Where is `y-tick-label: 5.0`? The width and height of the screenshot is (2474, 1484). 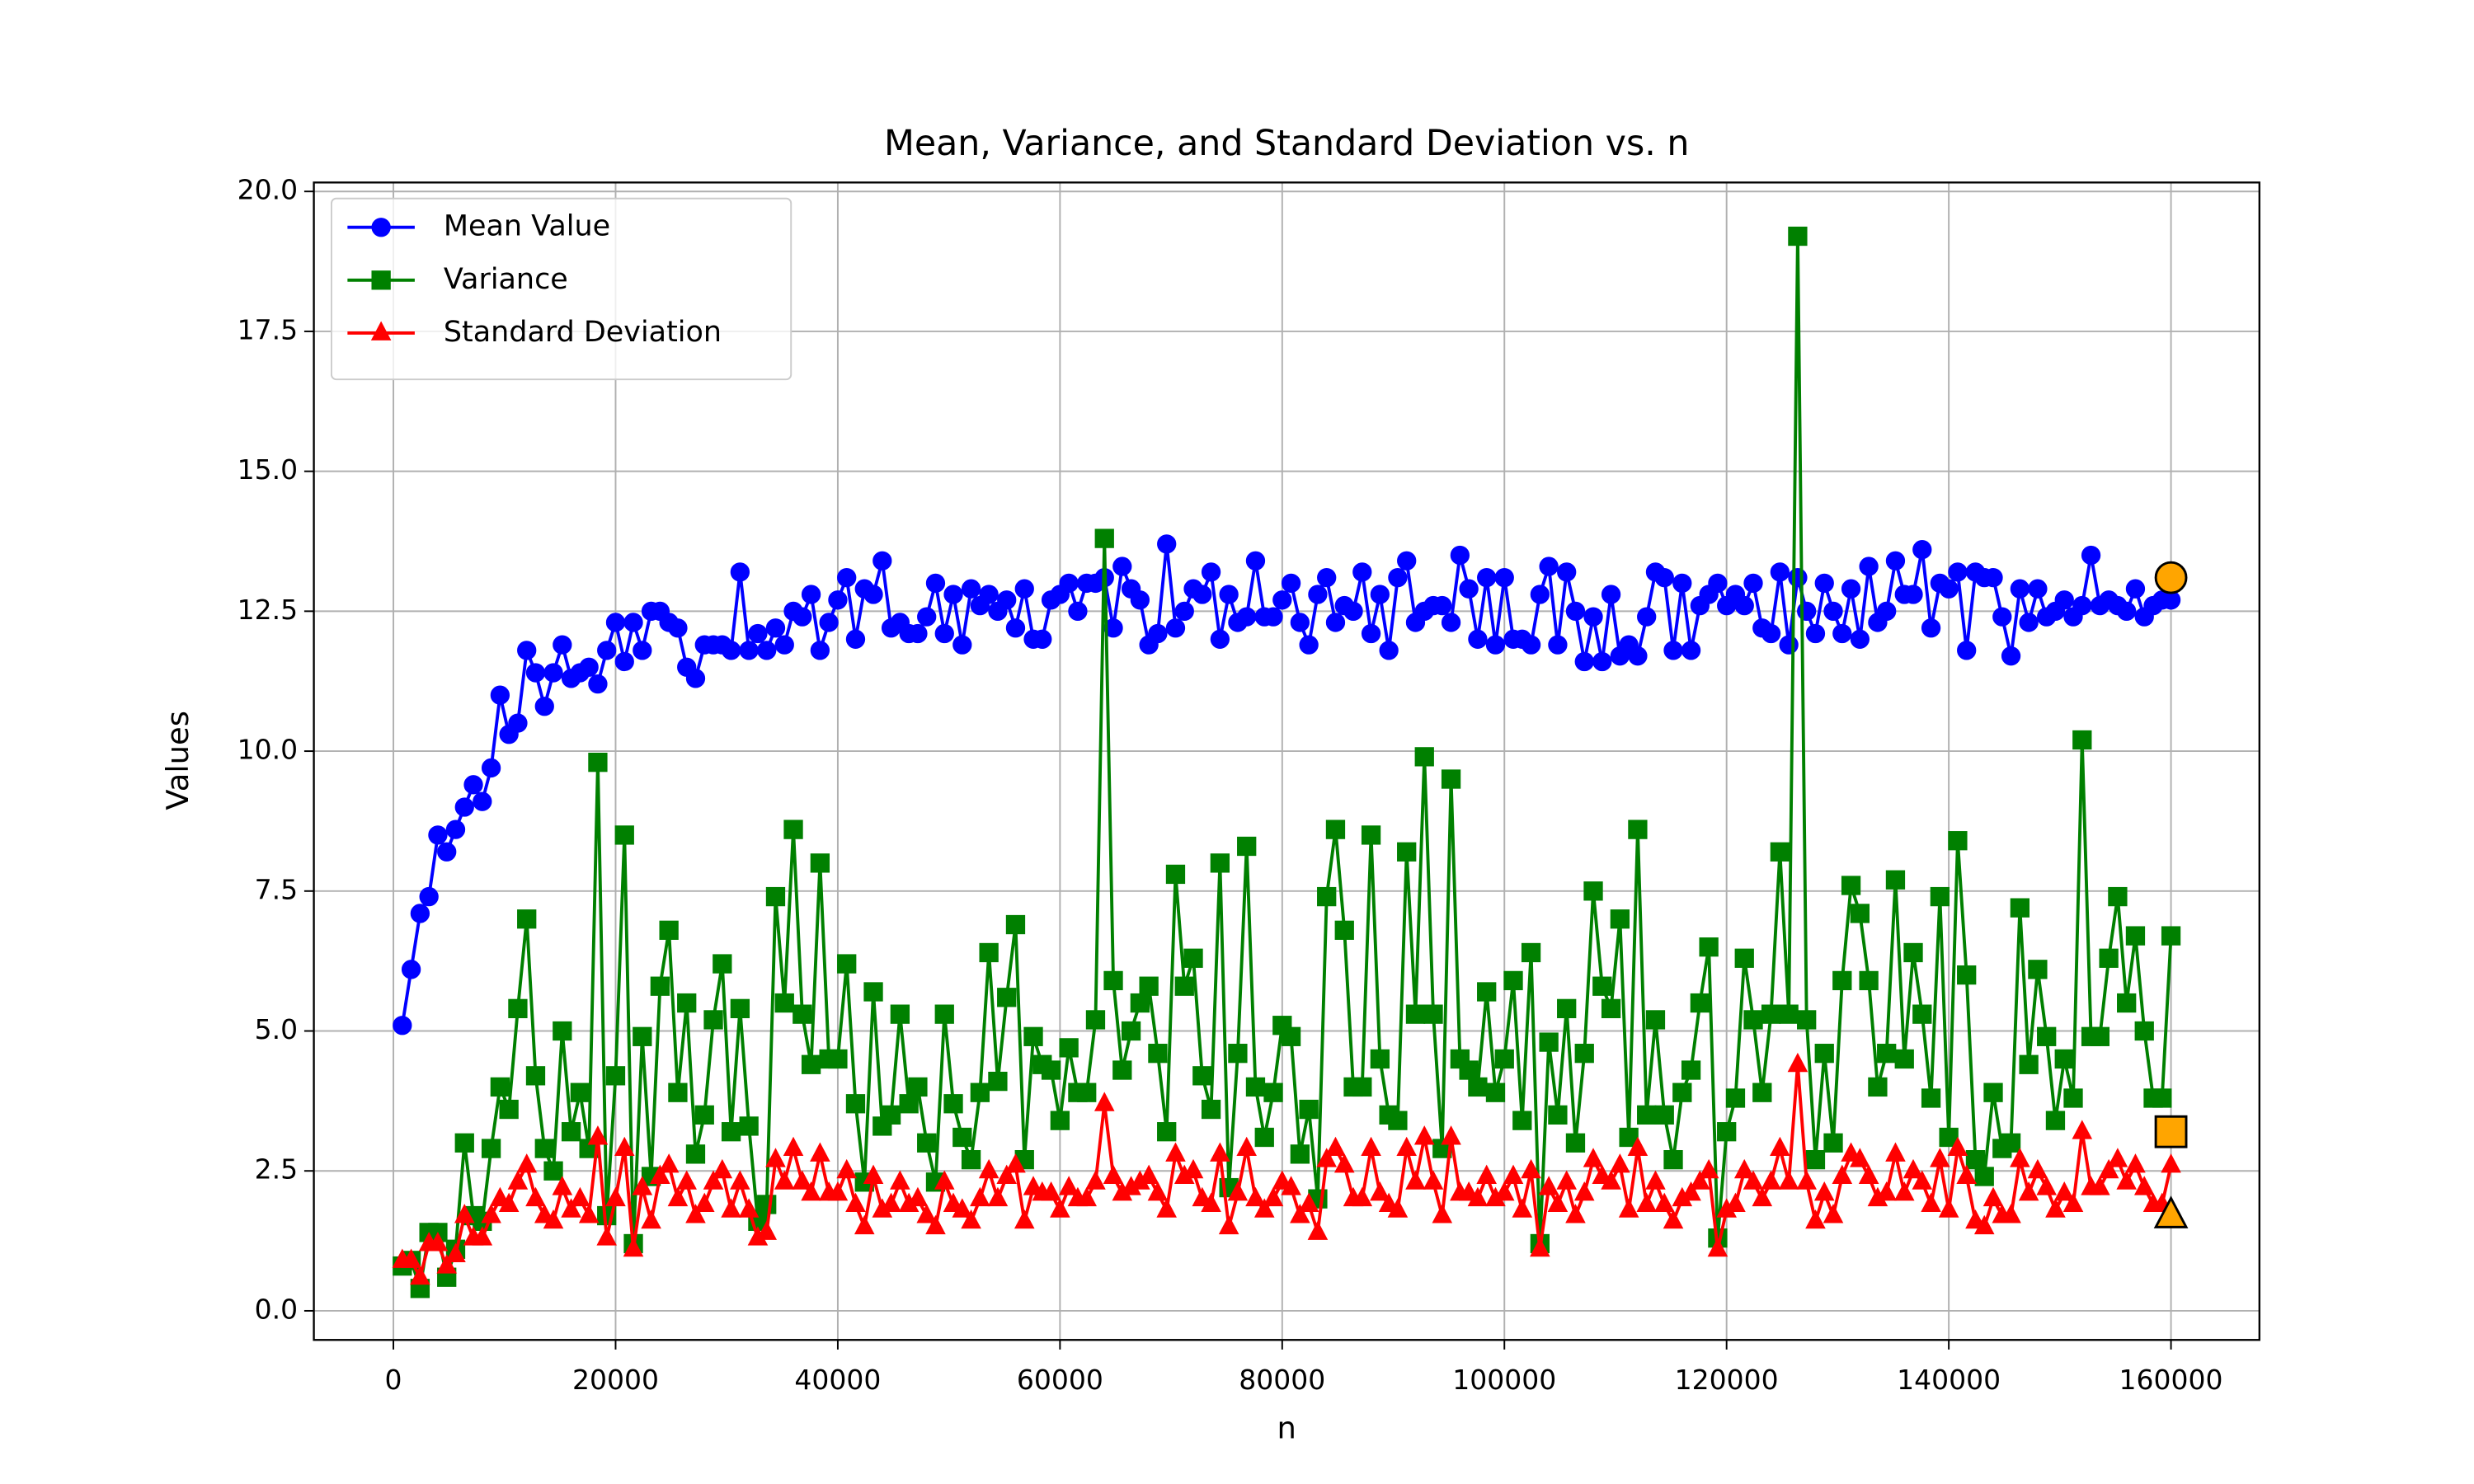
y-tick-label: 5.0 is located at coordinates (276, 1029).